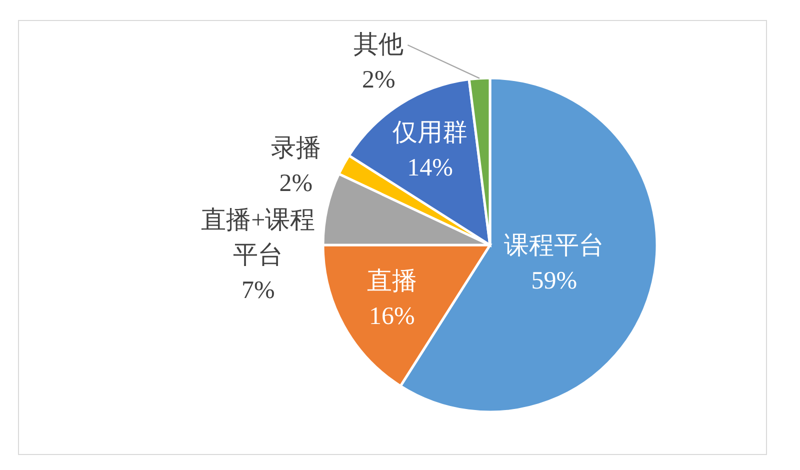  What do you see at coordinates (258, 290) in the screenshot?
I see `data-label: 7%` at bounding box center [258, 290].